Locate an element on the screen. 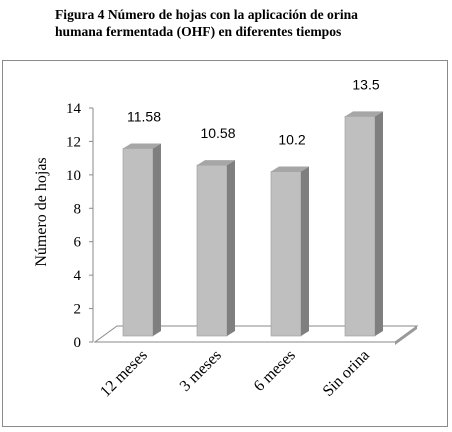 Image resolution: width=452 pixels, height=432 pixels. y-tick-label: 14 is located at coordinates (74, 109).